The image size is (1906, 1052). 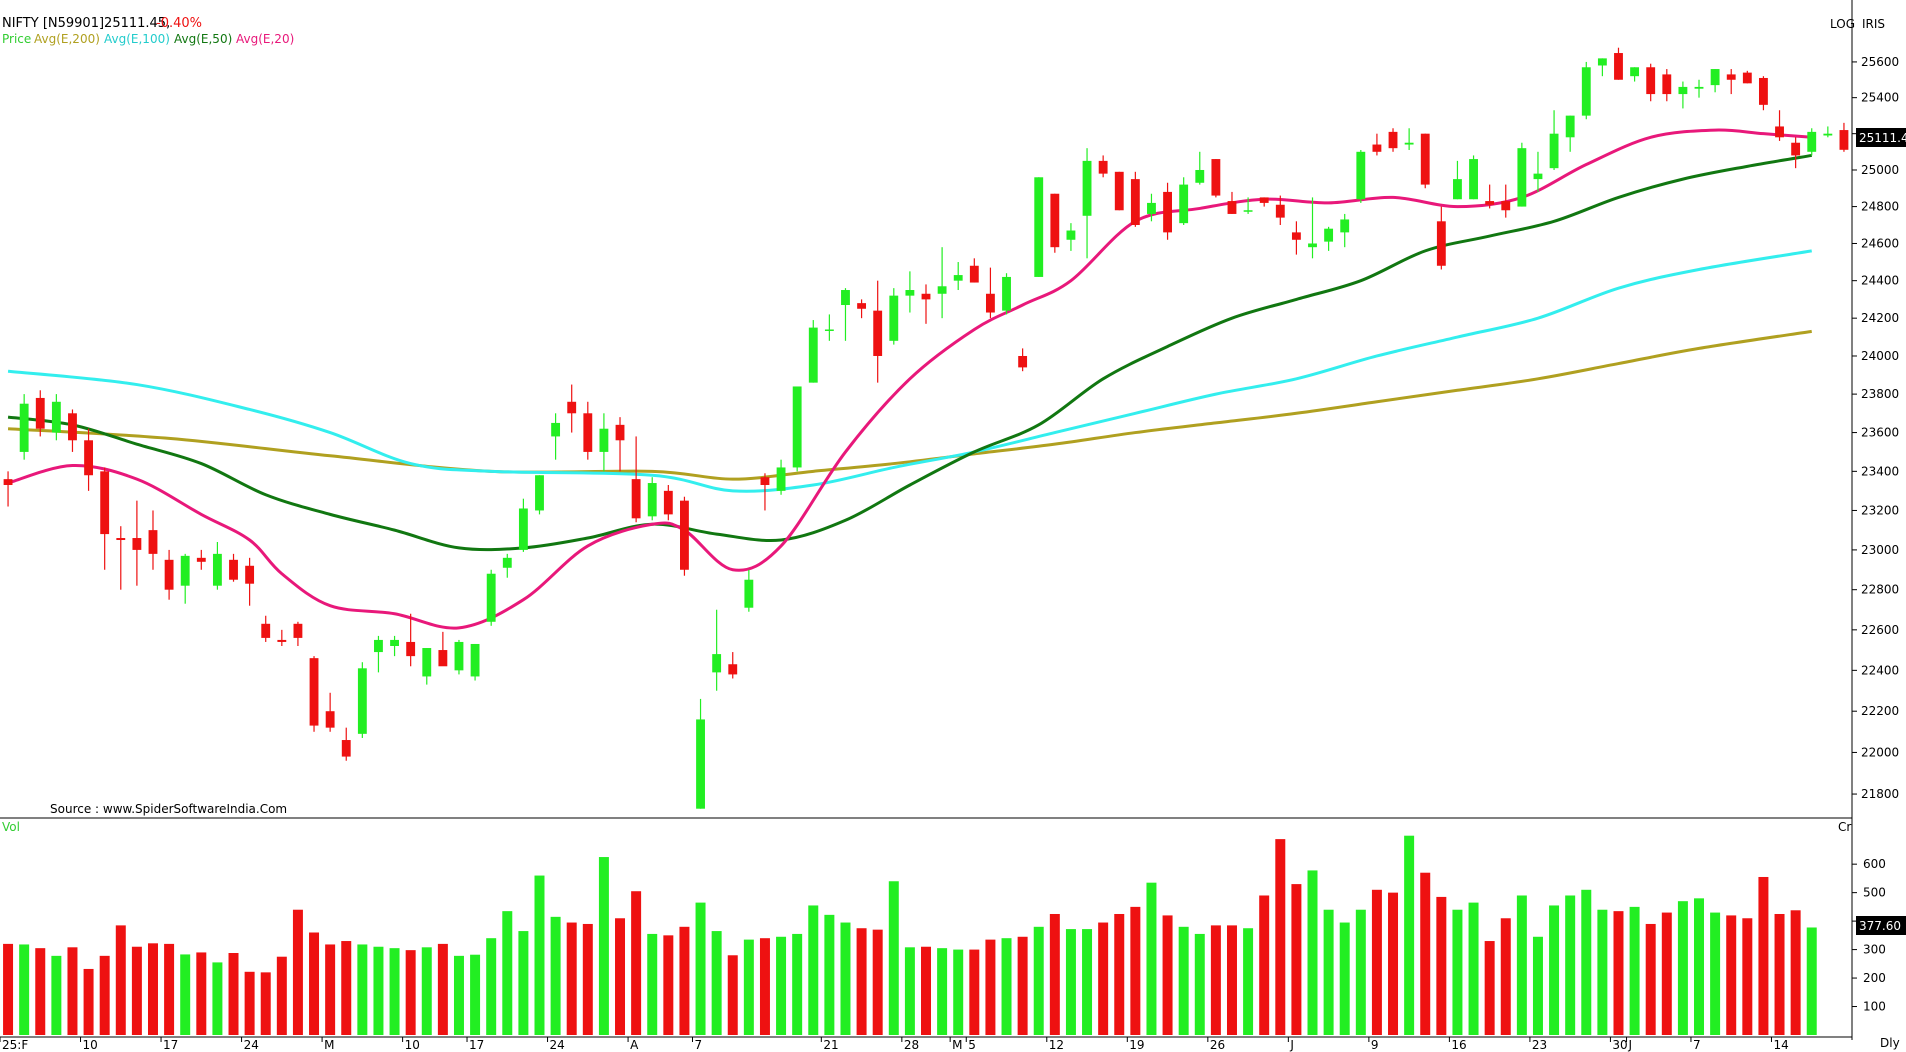 What do you see at coordinates (1880, 550) in the screenshot?
I see `price-tick-label: 23000` at bounding box center [1880, 550].